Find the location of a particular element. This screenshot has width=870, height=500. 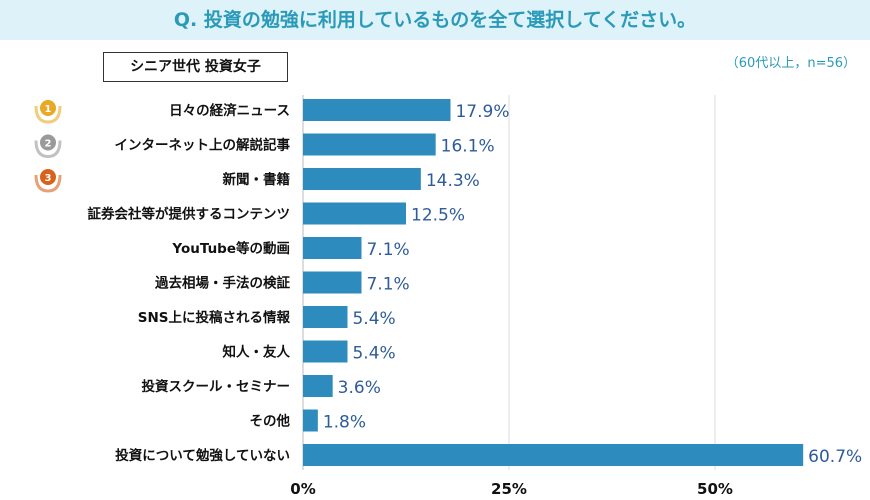

category-label: 日々の経済ニュース is located at coordinates (229, 110).